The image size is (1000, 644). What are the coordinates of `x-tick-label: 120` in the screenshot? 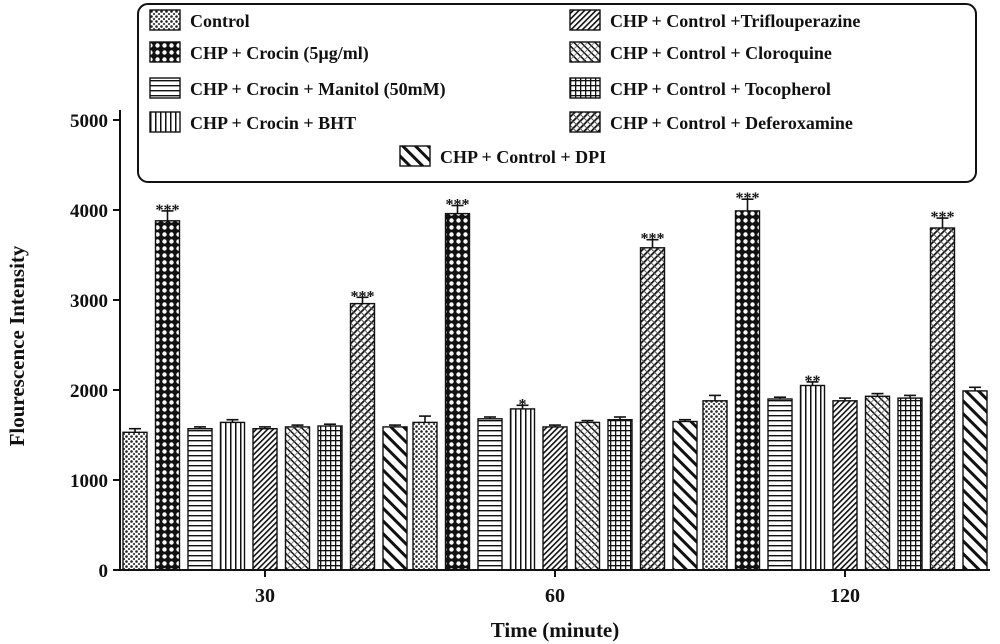 It's located at (845, 596).